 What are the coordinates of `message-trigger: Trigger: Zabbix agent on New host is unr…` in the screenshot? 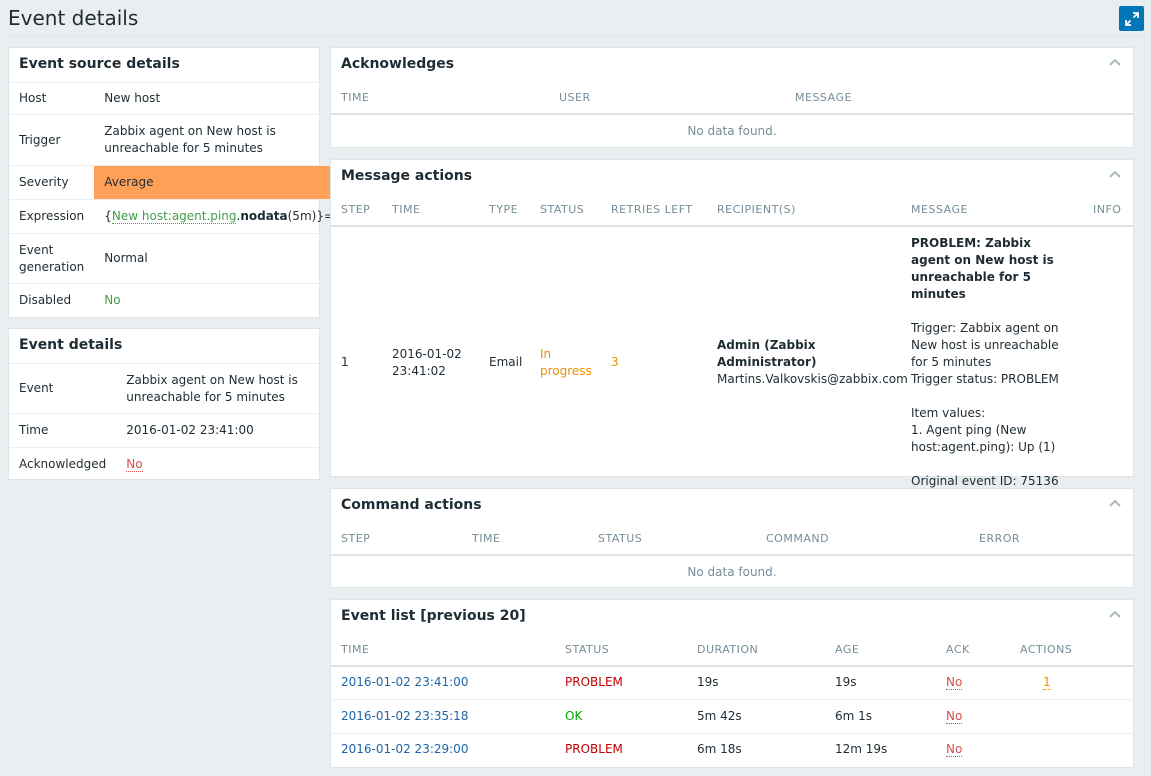 It's located at (985, 345).